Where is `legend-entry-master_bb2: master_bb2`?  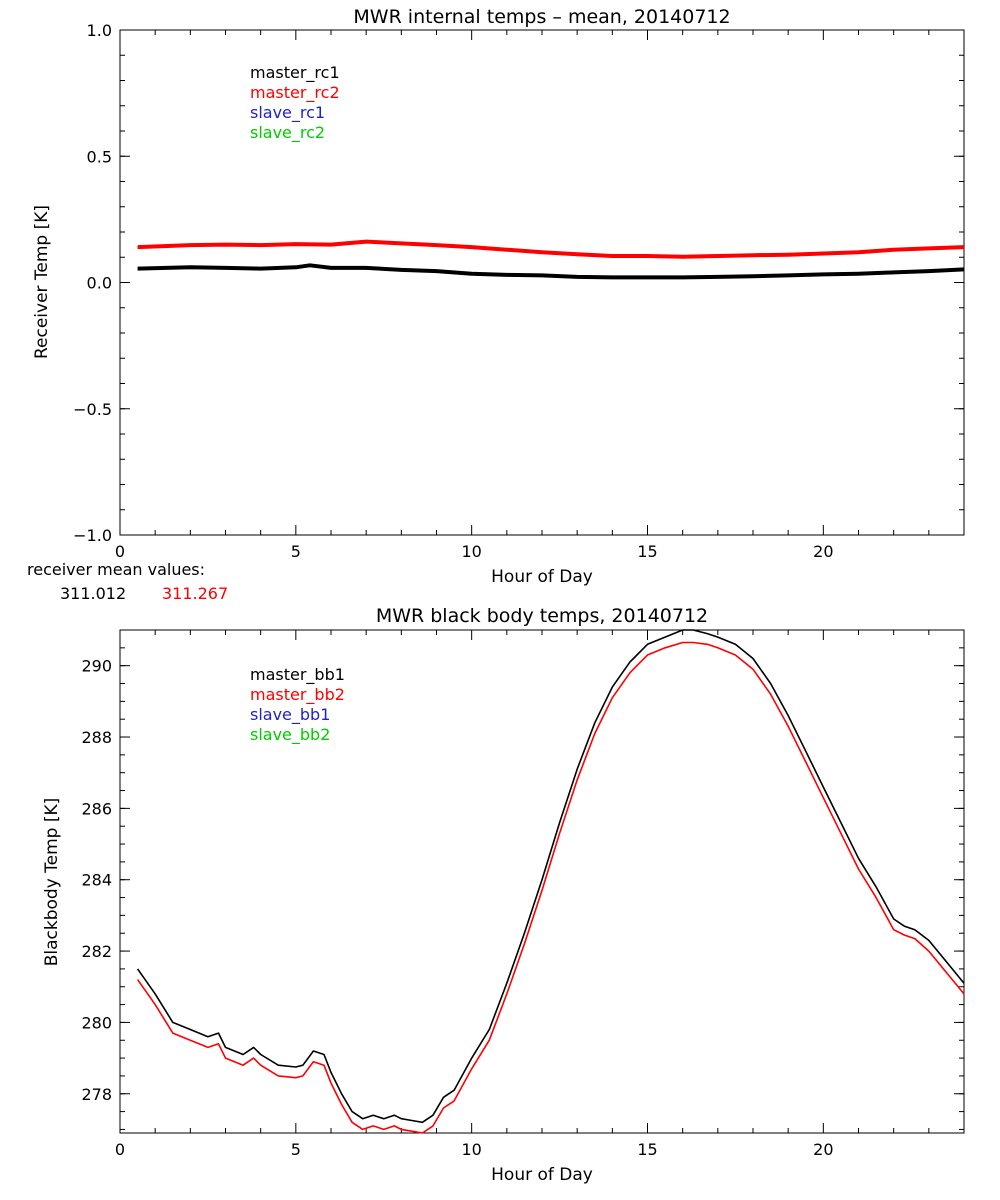
legend-entry-master_bb2: master_bb2 is located at coordinates (297, 695).